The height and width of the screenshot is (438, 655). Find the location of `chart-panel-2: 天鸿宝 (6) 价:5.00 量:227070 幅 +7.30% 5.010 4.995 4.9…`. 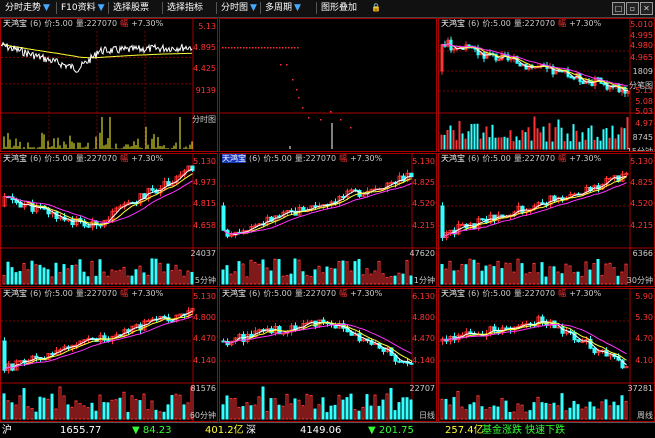

chart-panel-2: 天鸿宝 (6) 价:5.00 量:227070 幅 +7.30% 5.010 4.995 4.9… is located at coordinates (546, 85).